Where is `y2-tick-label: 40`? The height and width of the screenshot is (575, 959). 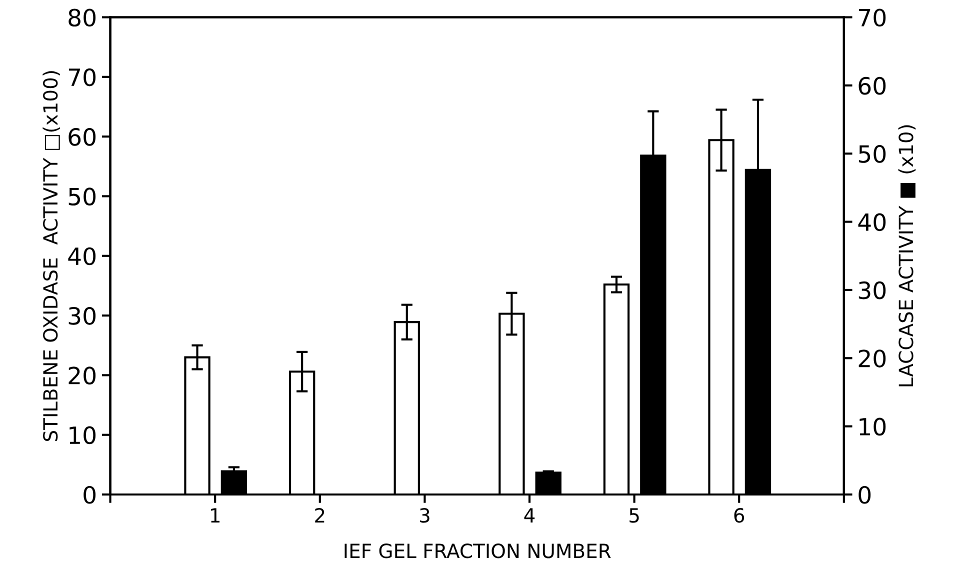
y2-tick-label: 40 is located at coordinates (872, 222).